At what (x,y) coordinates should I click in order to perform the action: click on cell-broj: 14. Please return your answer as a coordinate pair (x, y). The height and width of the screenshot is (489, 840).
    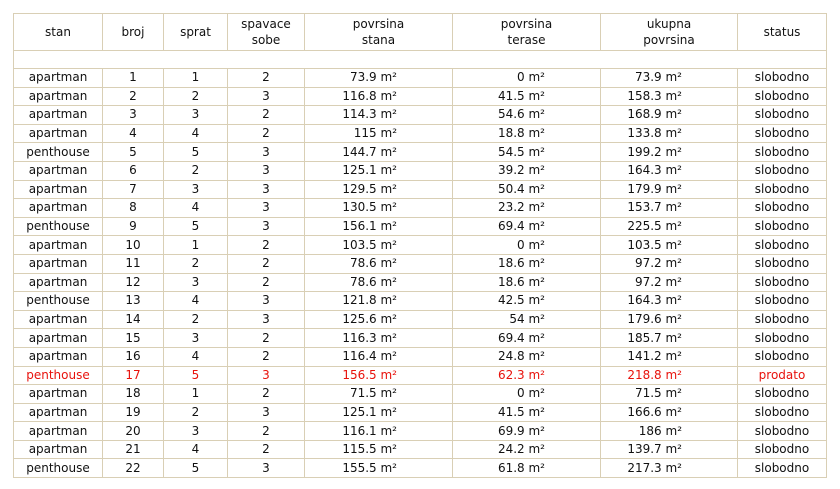
    Looking at the image, I should click on (133, 319).